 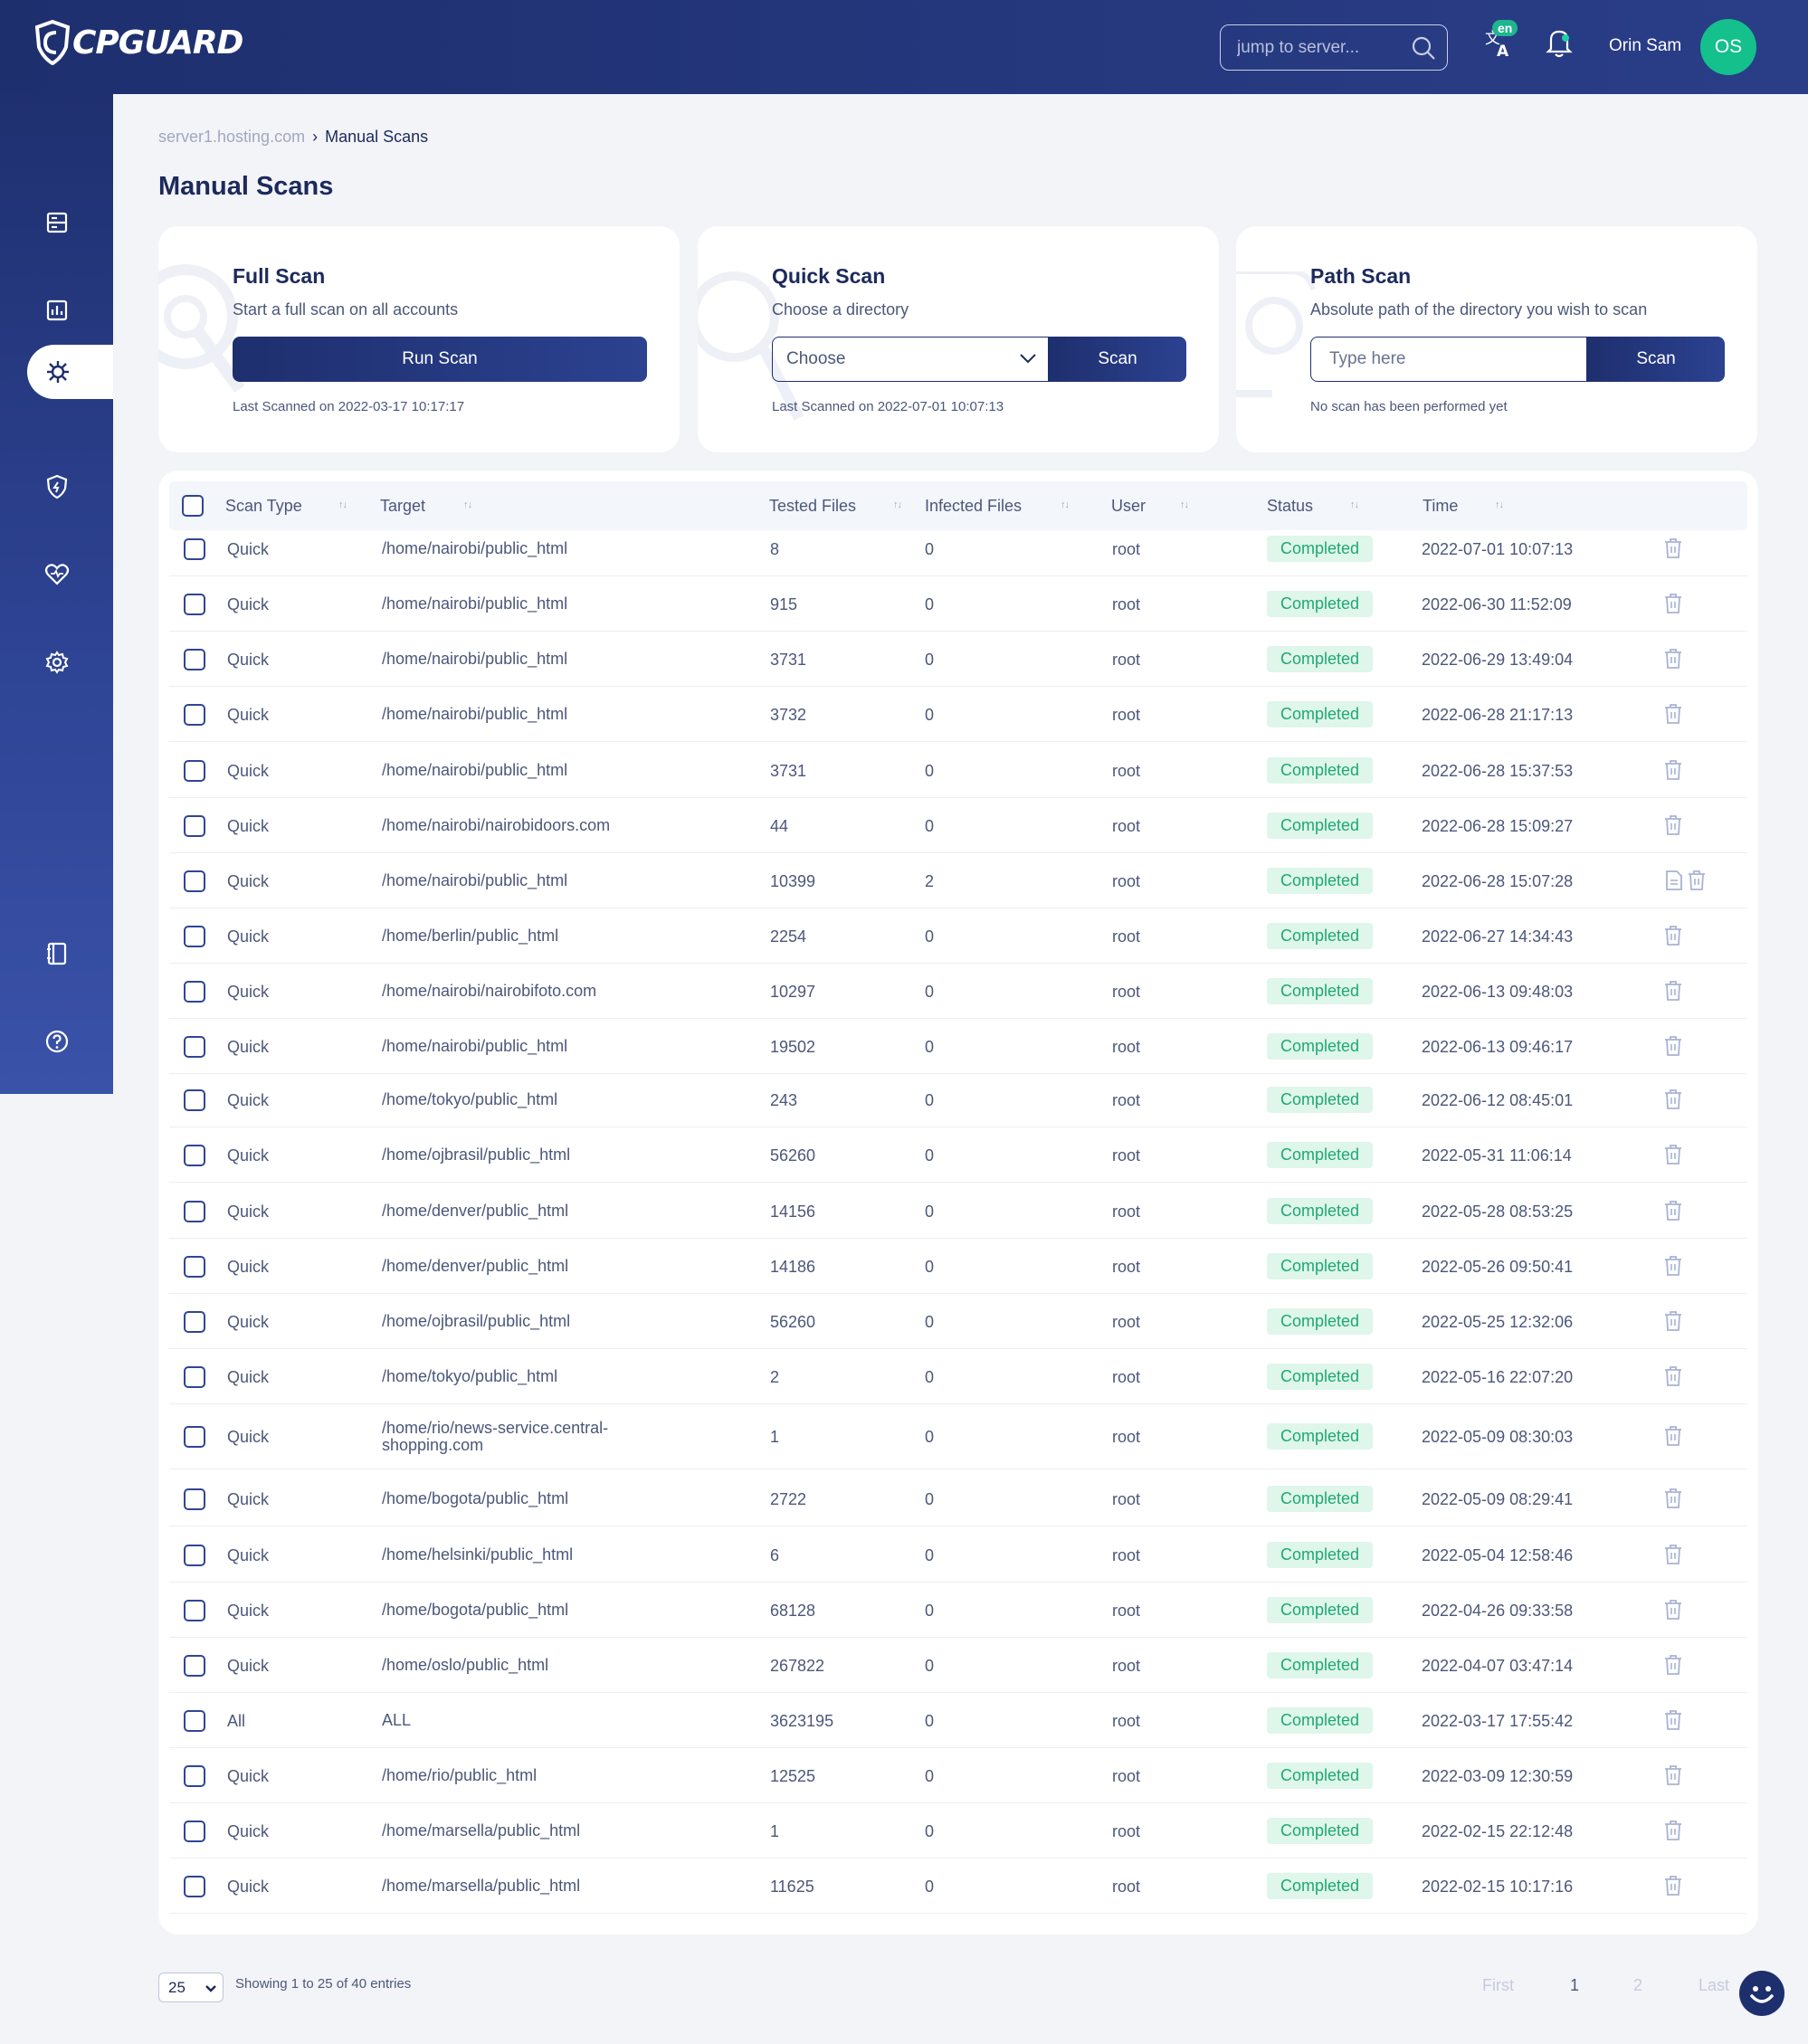 What do you see at coordinates (138, 42) in the screenshot?
I see `cpguard-logo: CPGUARD` at bounding box center [138, 42].